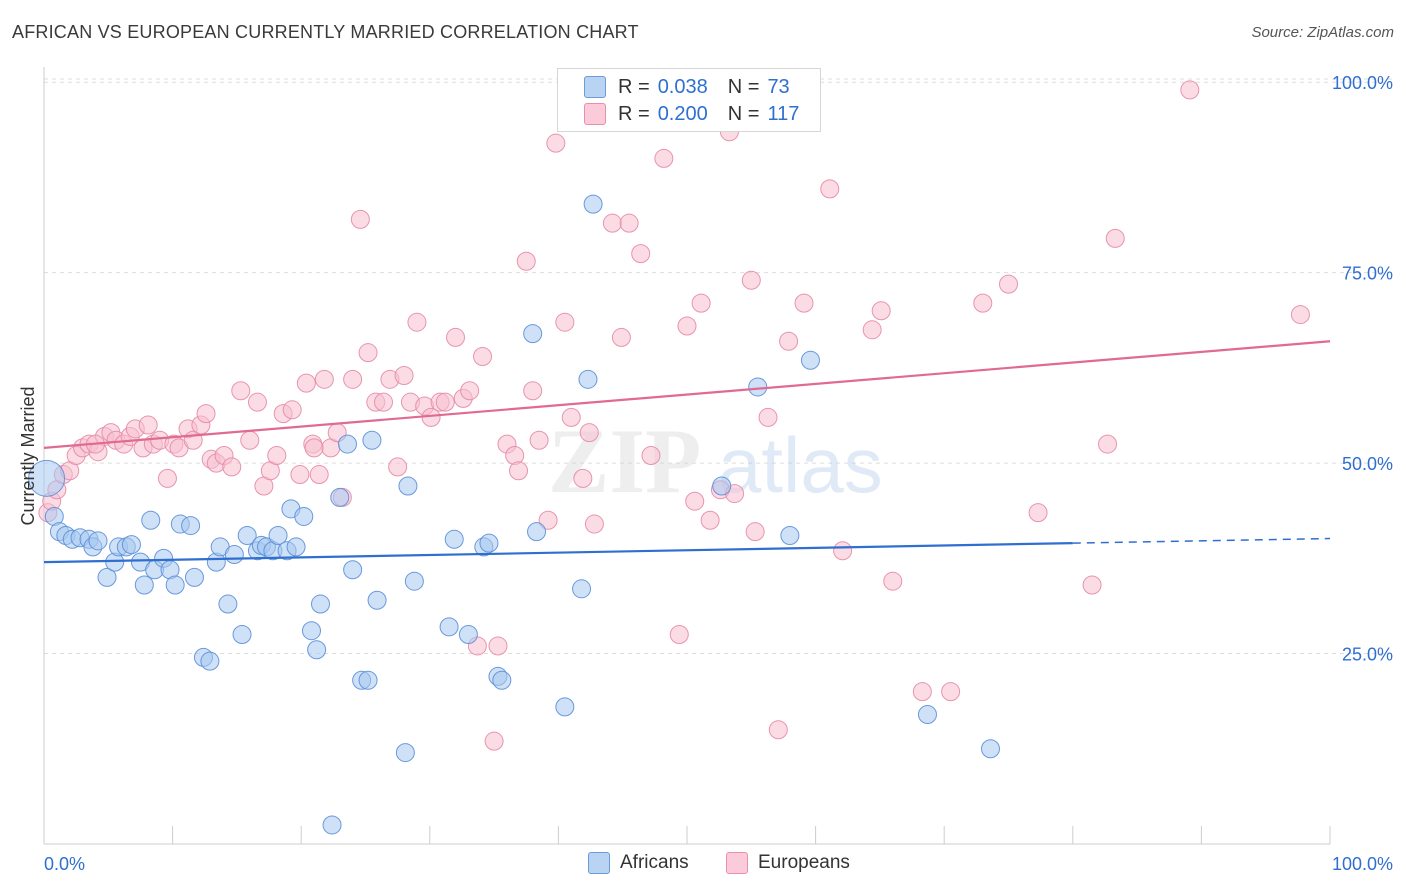  I want to click on y-tick-label: 100.0%, so click(1362, 83).